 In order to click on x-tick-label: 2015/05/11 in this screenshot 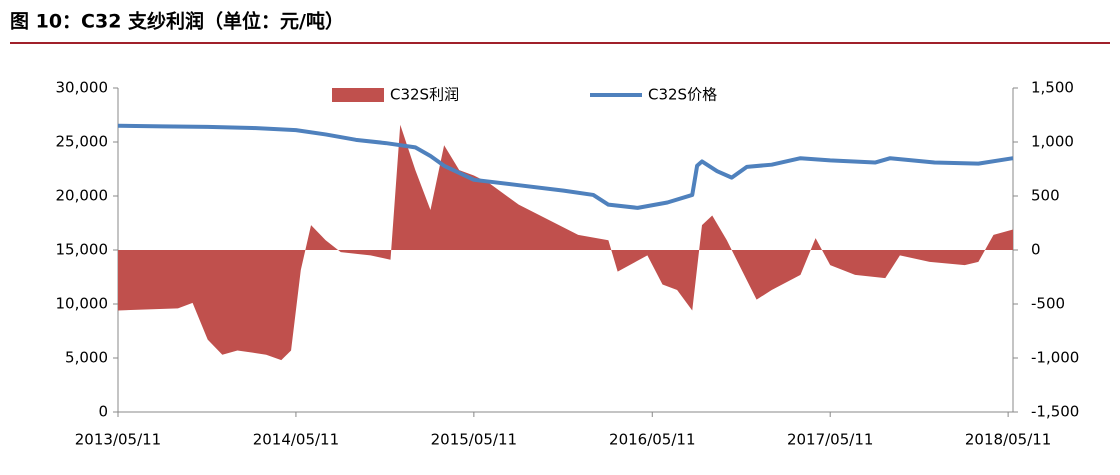, I will do `click(474, 440)`.